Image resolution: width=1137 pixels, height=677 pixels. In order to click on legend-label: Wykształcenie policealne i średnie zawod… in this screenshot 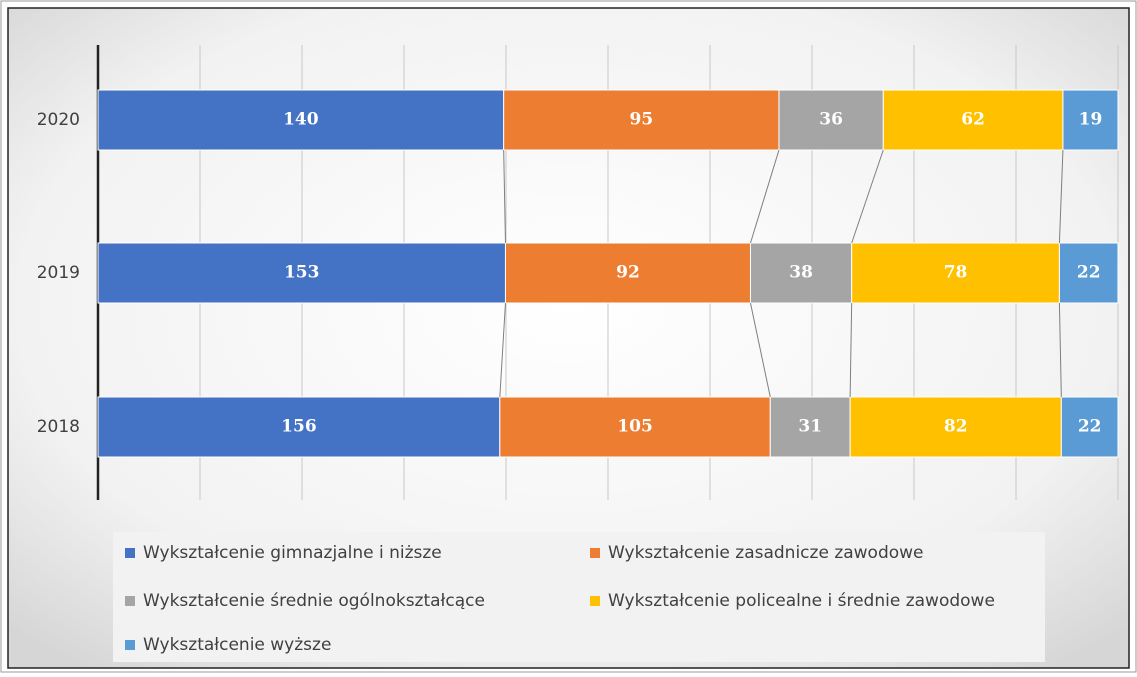, I will do `click(801, 601)`.